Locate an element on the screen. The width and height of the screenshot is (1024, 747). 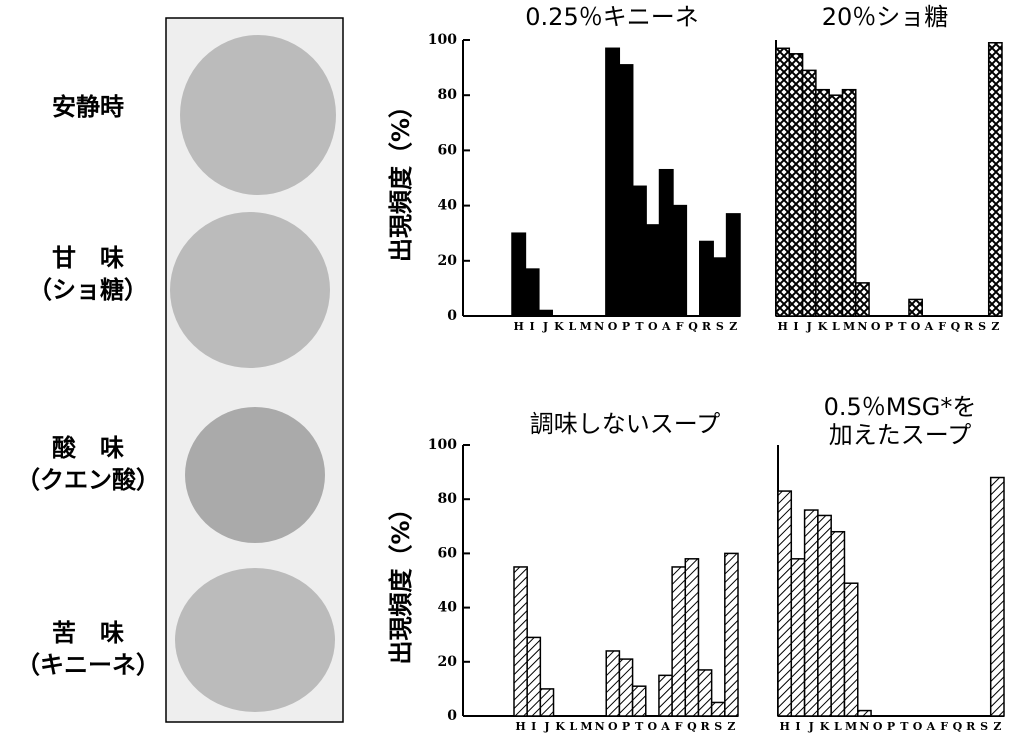
chart-title: 0.5％MSG*を is located at coordinates (900, 407).